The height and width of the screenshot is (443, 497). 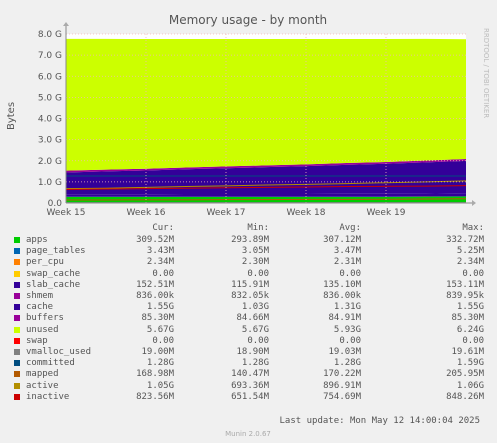 What do you see at coordinates (248, 251) in the screenshot?
I see `legend-row-page-tables: page_tables 3.43M 3.05M 3.47M 5.25M` at bounding box center [248, 251].